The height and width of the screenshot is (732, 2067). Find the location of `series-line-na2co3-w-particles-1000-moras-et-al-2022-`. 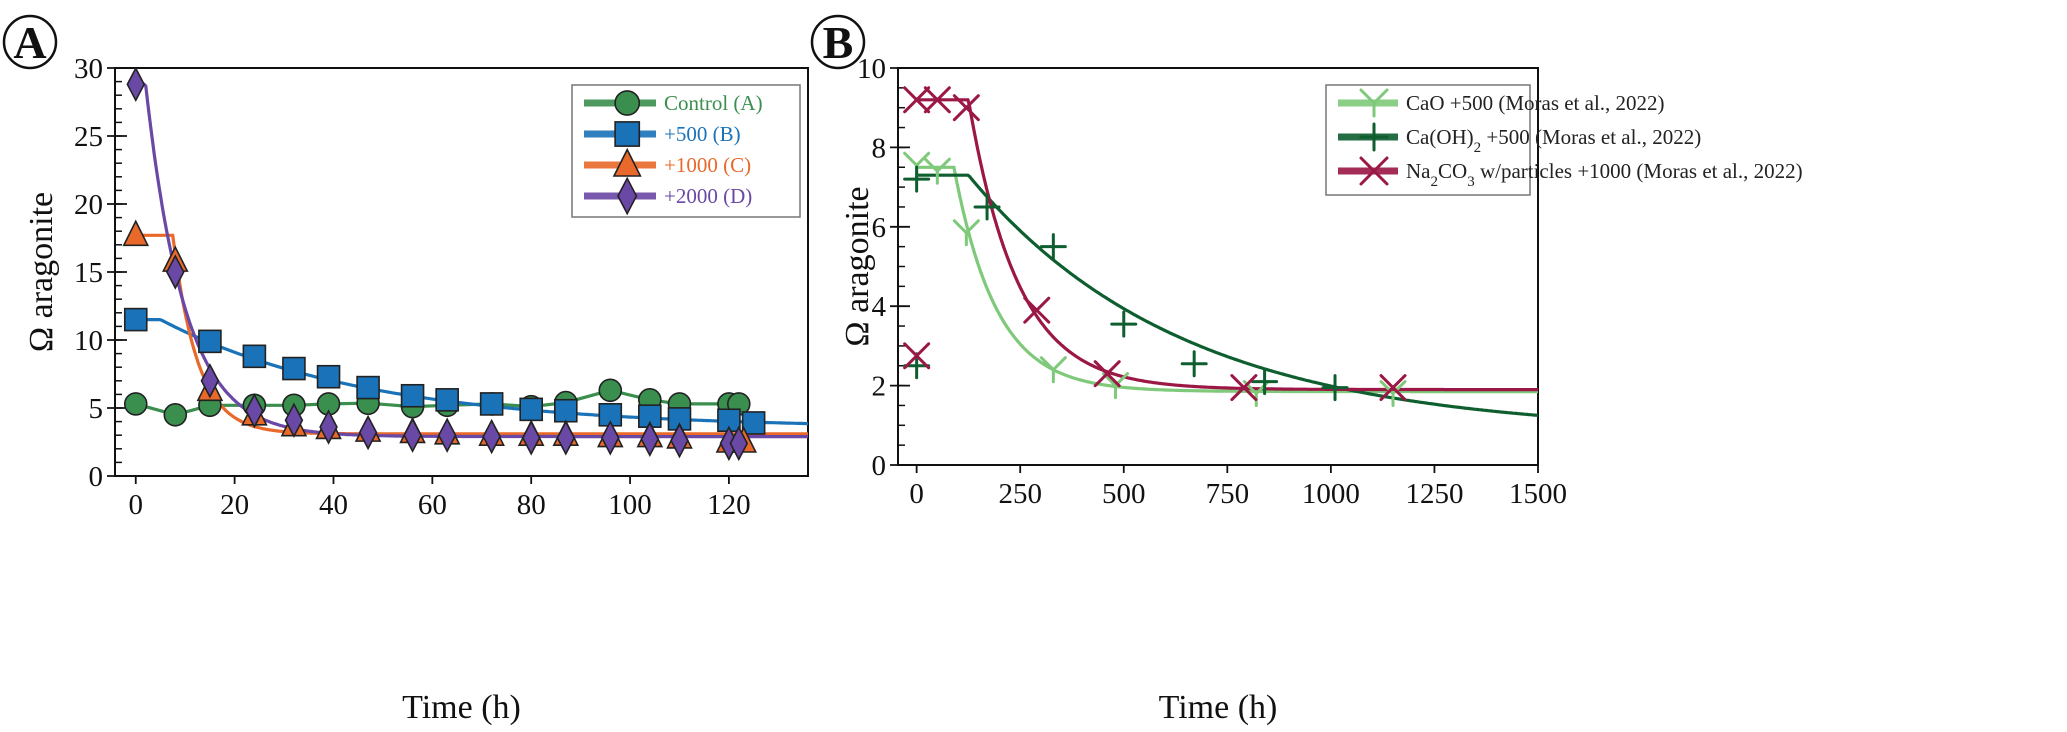

series-line-na2co3-w-particles-1000-moras-et-al-2022- is located at coordinates (1227, 245).